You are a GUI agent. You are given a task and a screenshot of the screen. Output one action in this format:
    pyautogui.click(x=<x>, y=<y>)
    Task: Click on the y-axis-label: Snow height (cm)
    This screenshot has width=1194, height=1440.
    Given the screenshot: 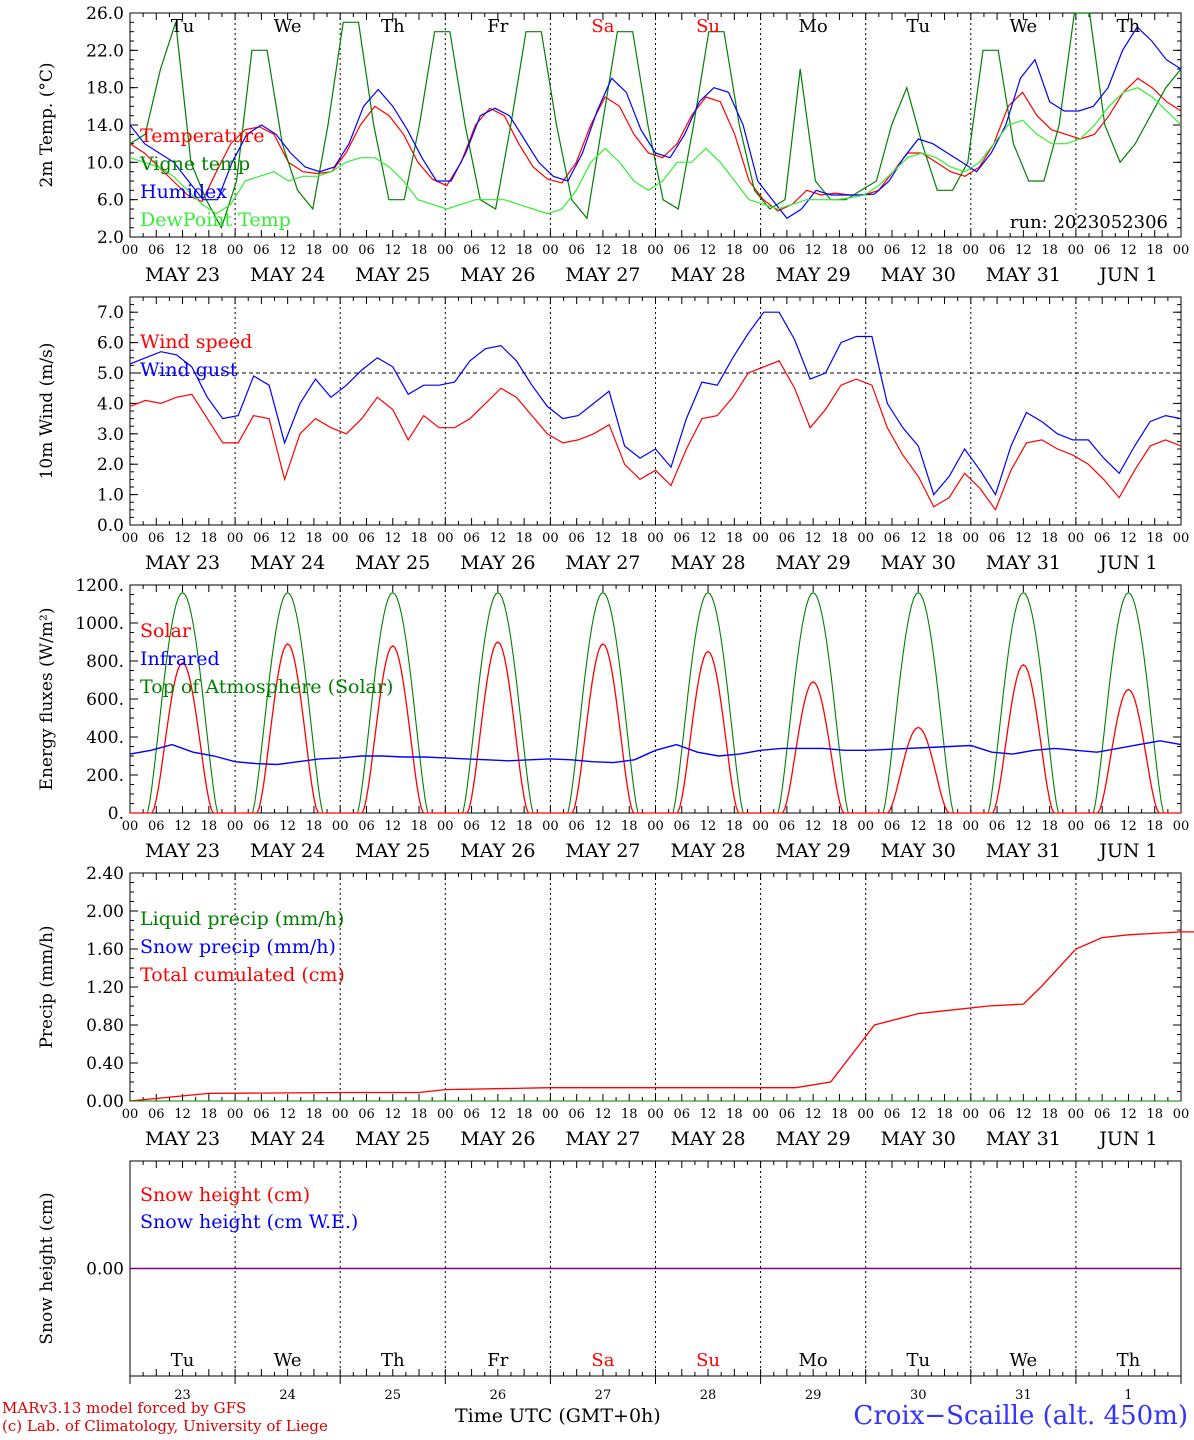 What is the action you would take?
    pyautogui.click(x=47, y=1268)
    